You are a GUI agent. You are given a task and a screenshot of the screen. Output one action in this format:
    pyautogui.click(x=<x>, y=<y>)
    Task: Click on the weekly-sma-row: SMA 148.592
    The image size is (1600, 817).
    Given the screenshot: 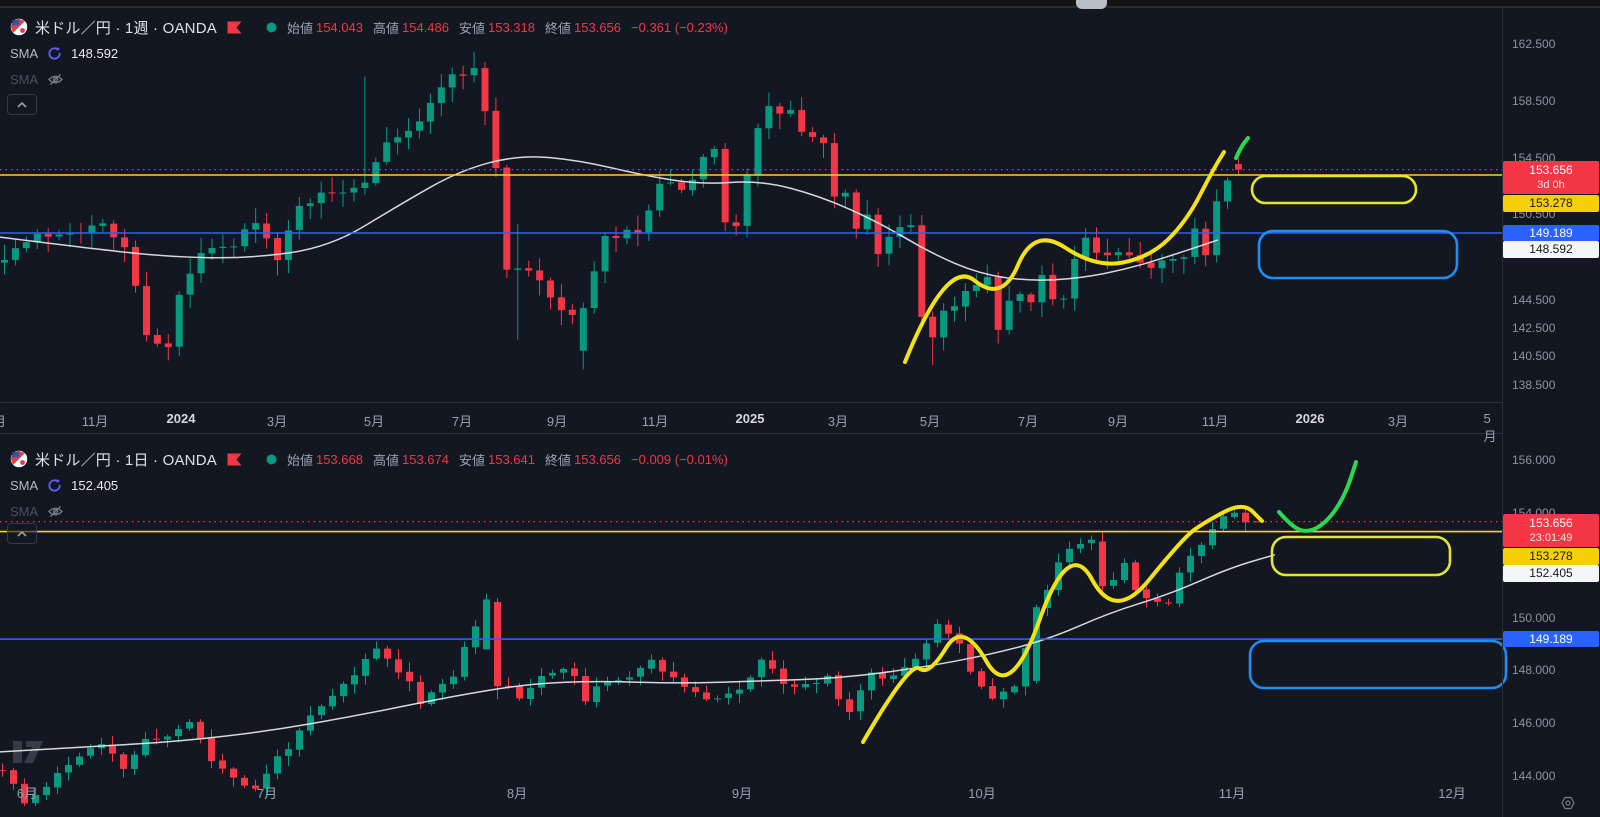 What is the action you would take?
    pyautogui.click(x=369, y=53)
    